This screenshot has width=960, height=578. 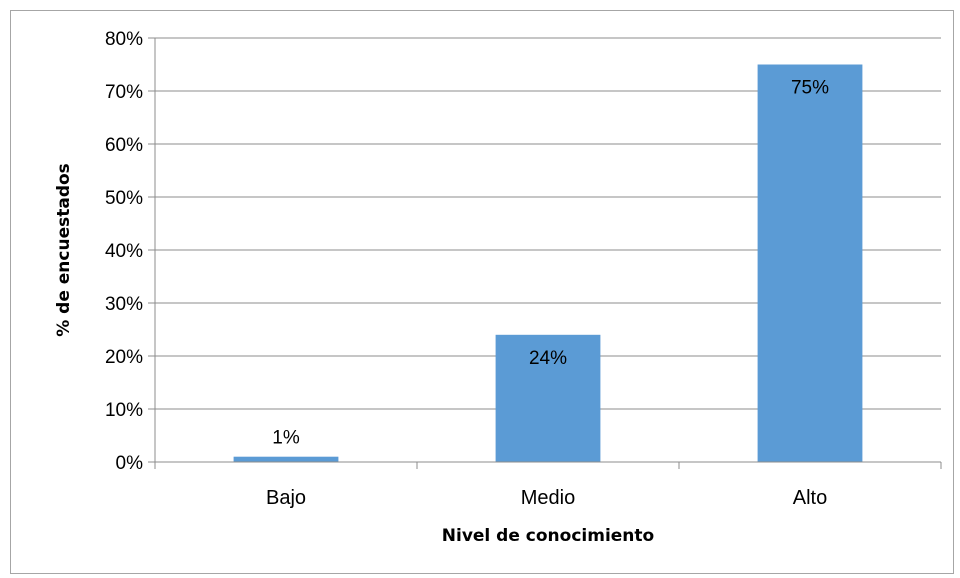 I want to click on y-axis-title: % de encuestados, so click(x=64, y=250).